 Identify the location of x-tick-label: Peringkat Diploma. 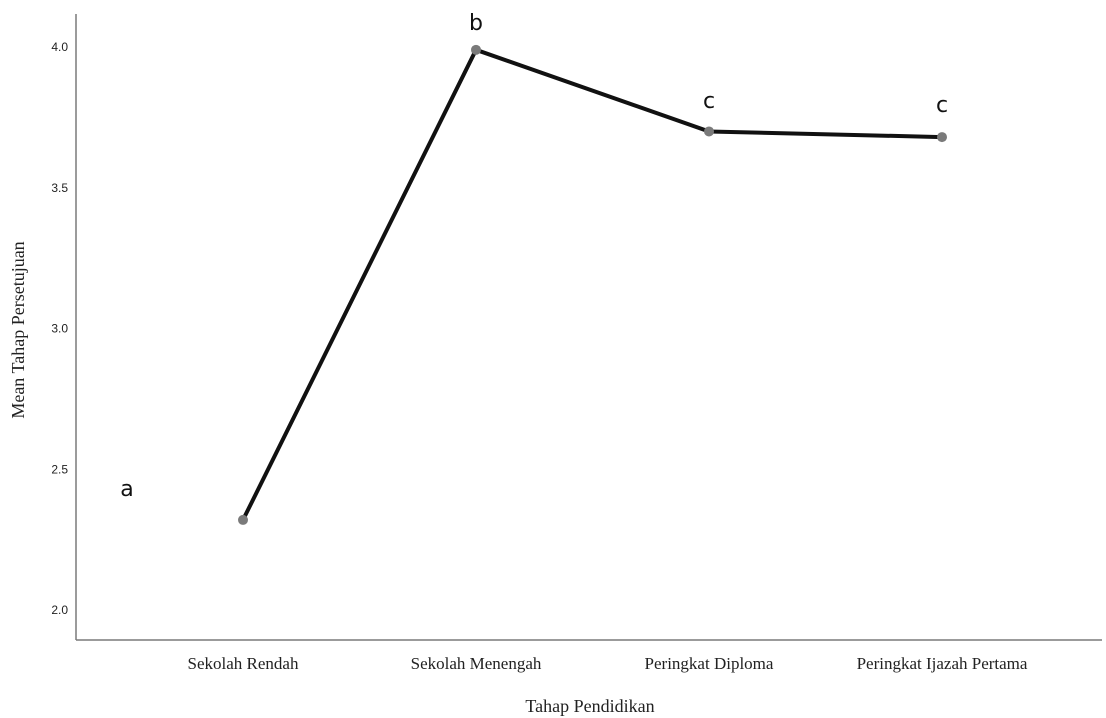
(709, 663).